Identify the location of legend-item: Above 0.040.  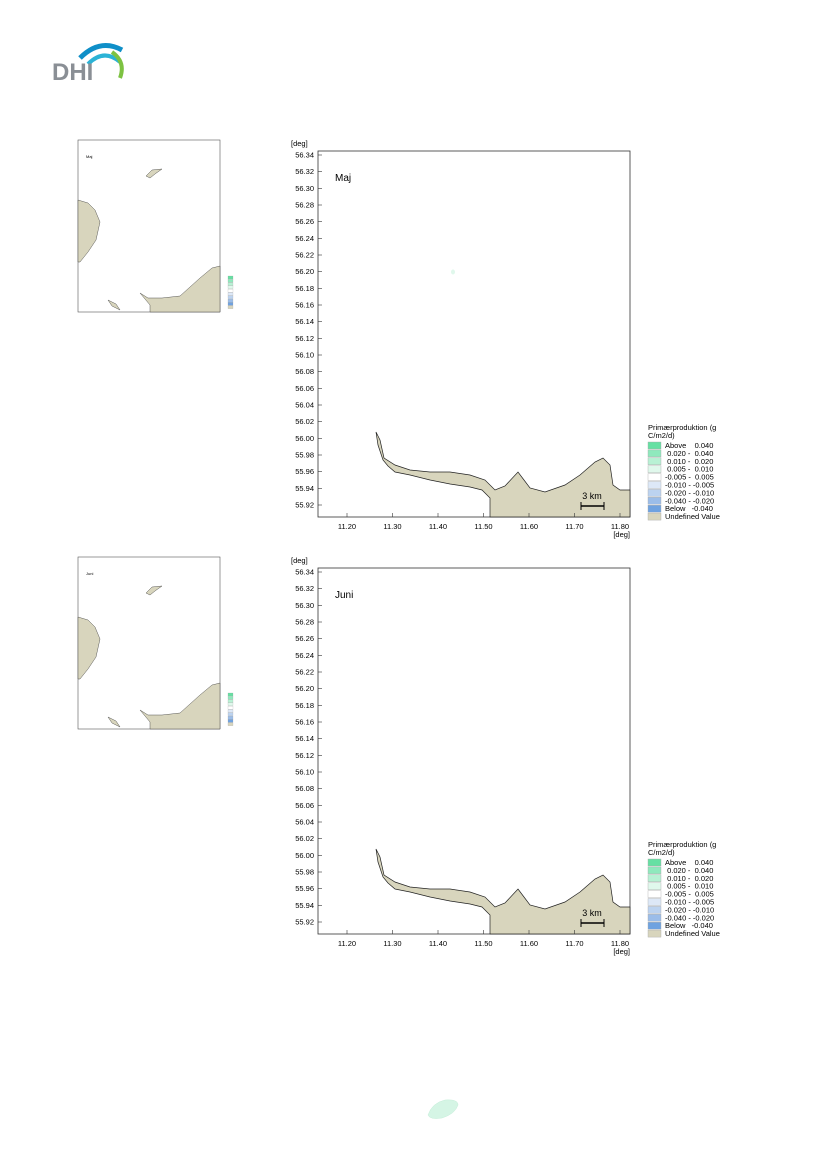
(689, 862).